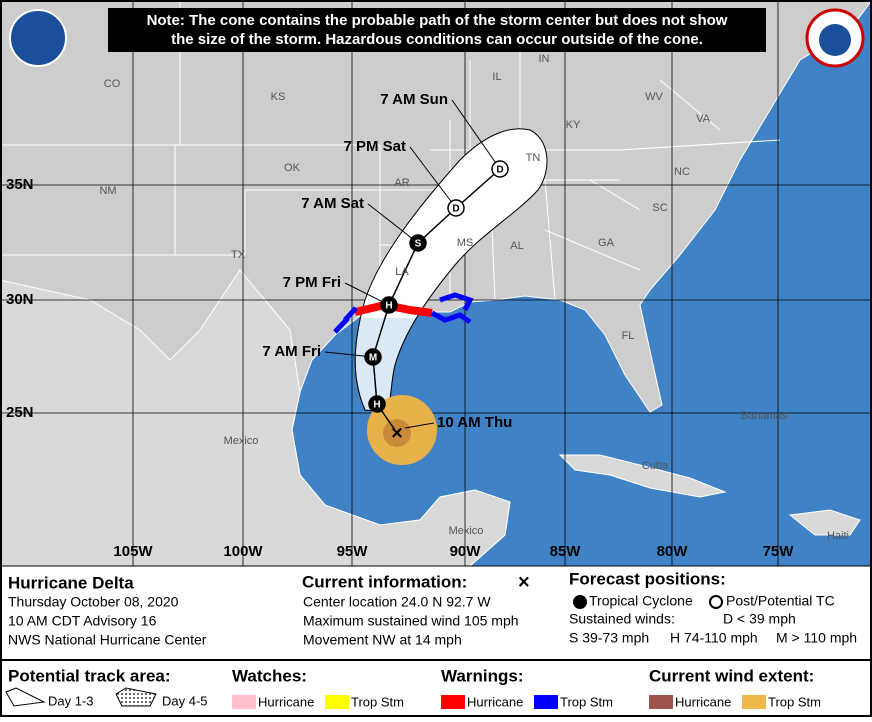 Image resolution: width=872 pixels, height=722 pixels. What do you see at coordinates (544, 59) in the screenshot?
I see `map-label: IN` at bounding box center [544, 59].